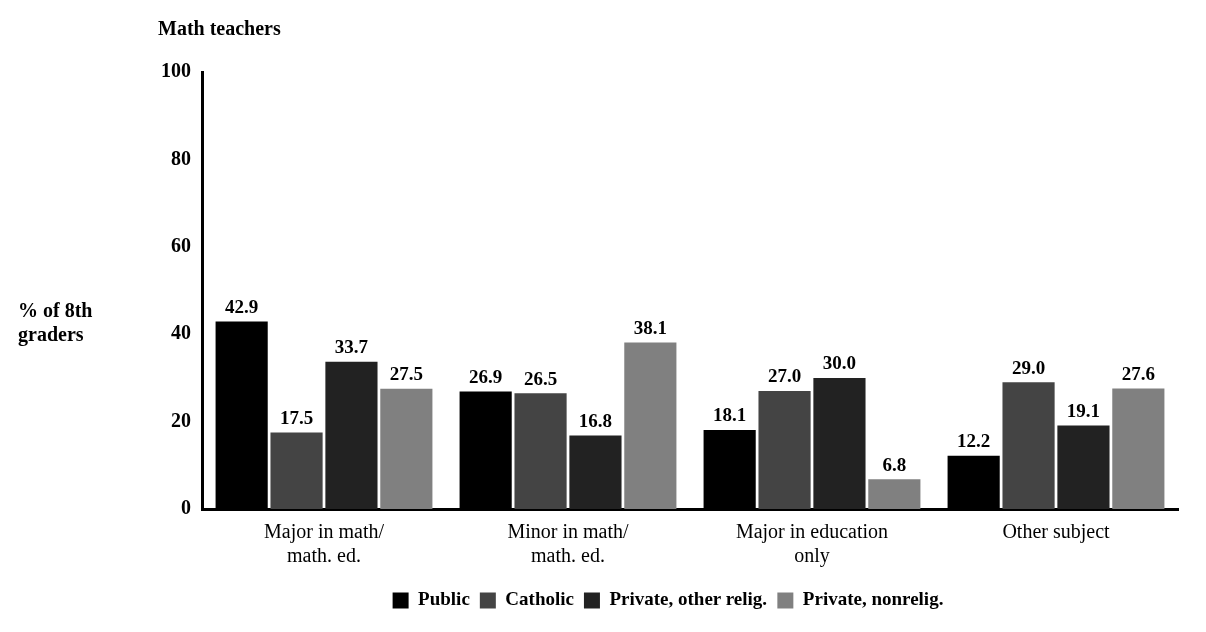  I want to click on y-tick-label: 40, so click(181, 332).